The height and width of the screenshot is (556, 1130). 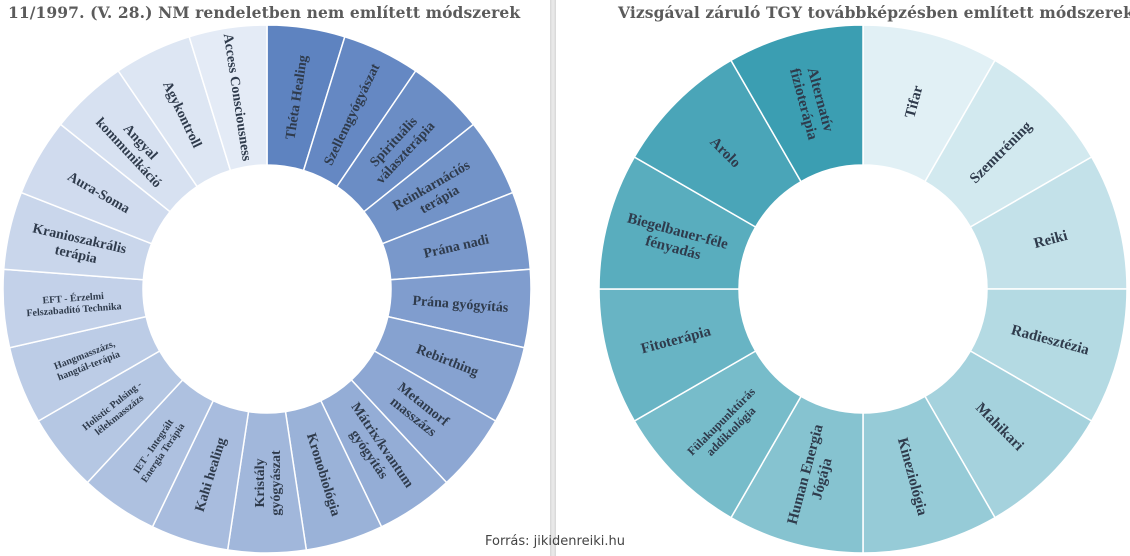 What do you see at coordinates (555, 541) in the screenshot?
I see `source-caption: Forrás: jikidenreiki.hu` at bounding box center [555, 541].